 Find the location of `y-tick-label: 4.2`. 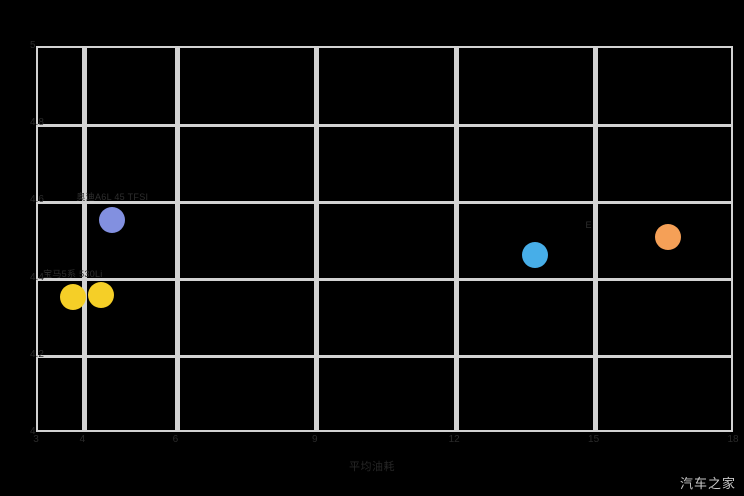

y-tick-label: 4.2 is located at coordinates (37, 354).